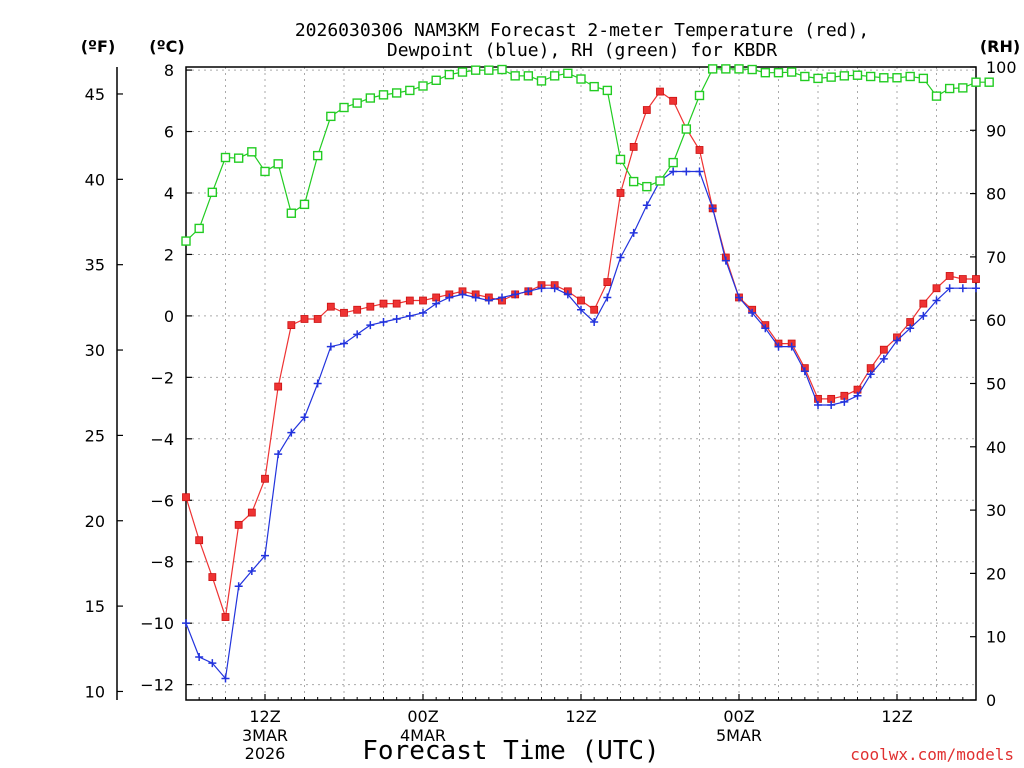  Describe the element at coordinates (996, 384) in the screenshot. I see `rh-tick-label: 50` at that location.